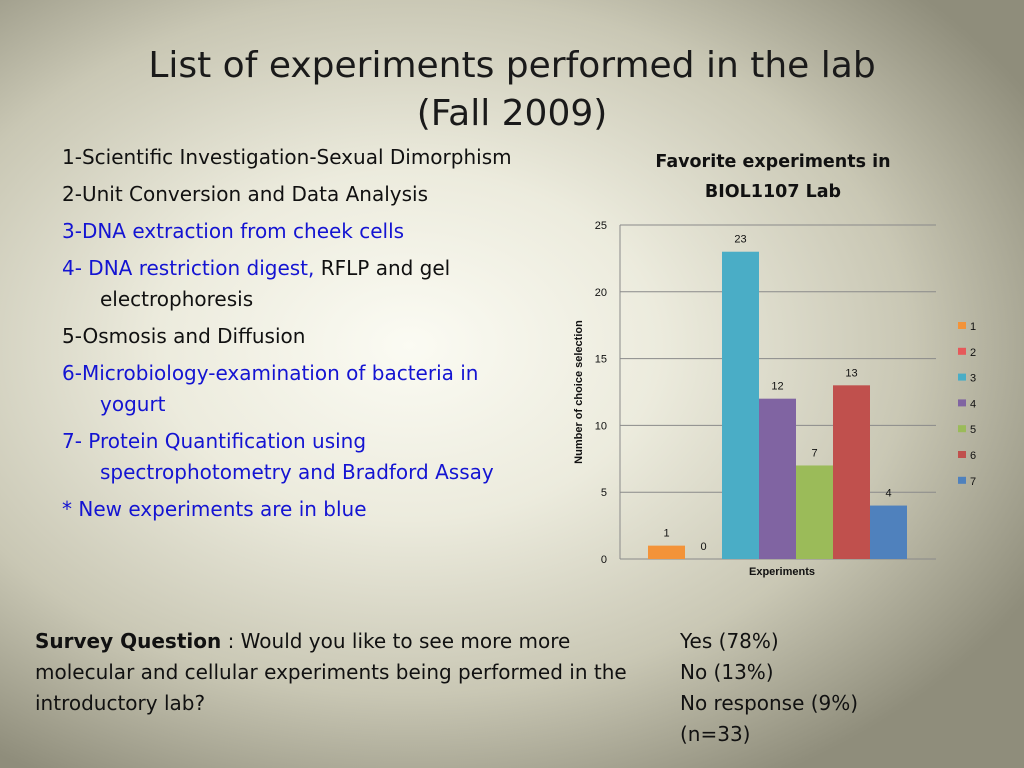 The height and width of the screenshot is (768, 1024). Describe the element at coordinates (973, 456) in the screenshot. I see `legend-label: 6` at that location.